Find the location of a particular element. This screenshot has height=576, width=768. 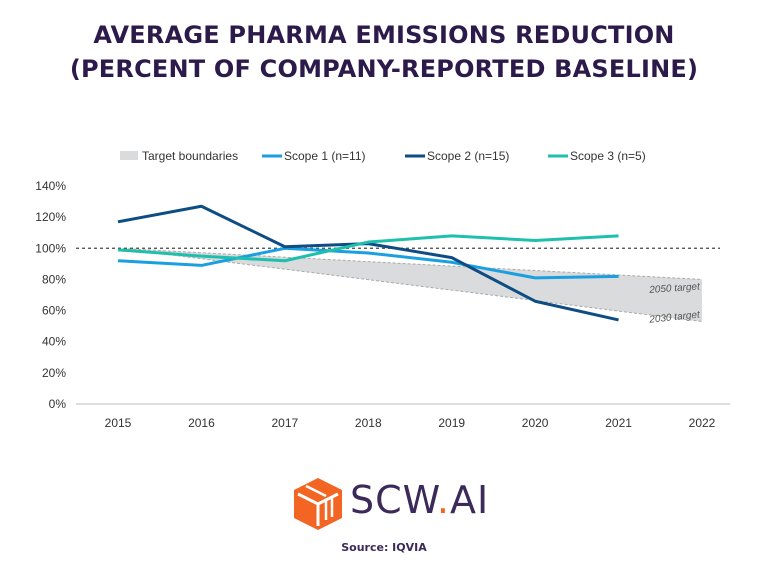

x-tick-label: 2017 is located at coordinates (285, 423).